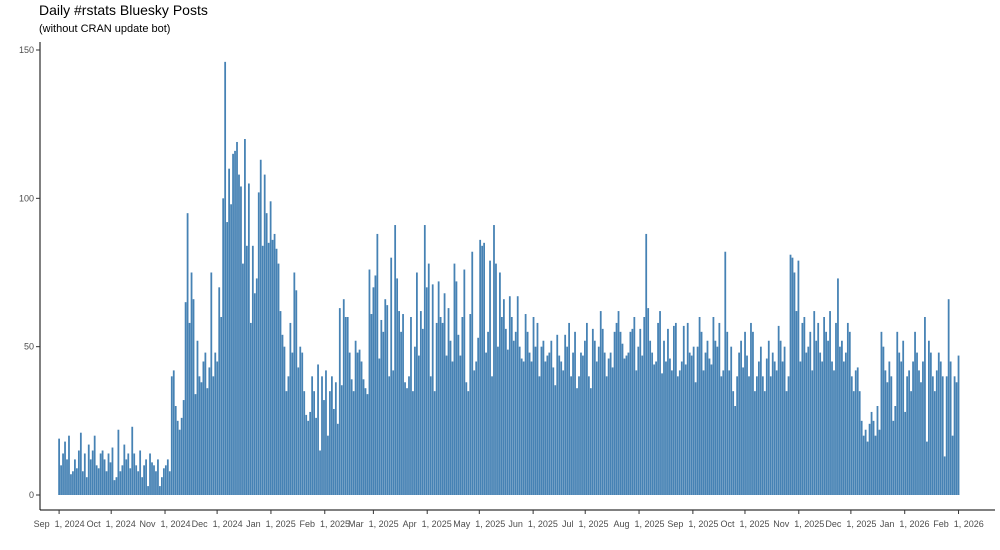  What do you see at coordinates (217, 524) in the screenshot?
I see `x-tick-label: Dec 1, 2024` at bounding box center [217, 524].